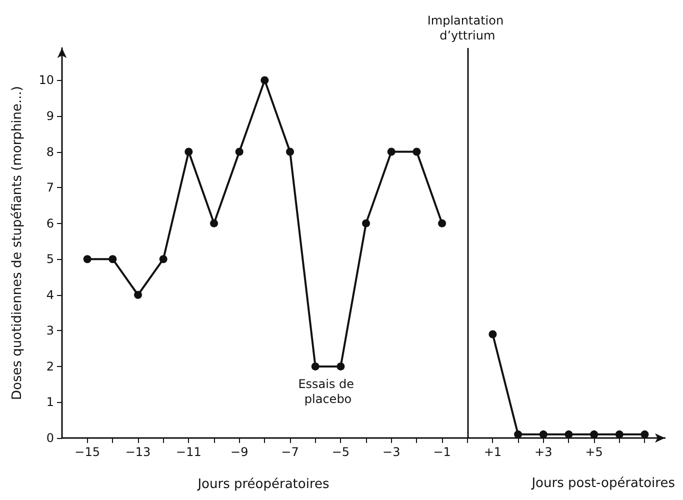 The height and width of the screenshot is (500, 683). I want to click on y-tick-label: 7, so click(50, 187).